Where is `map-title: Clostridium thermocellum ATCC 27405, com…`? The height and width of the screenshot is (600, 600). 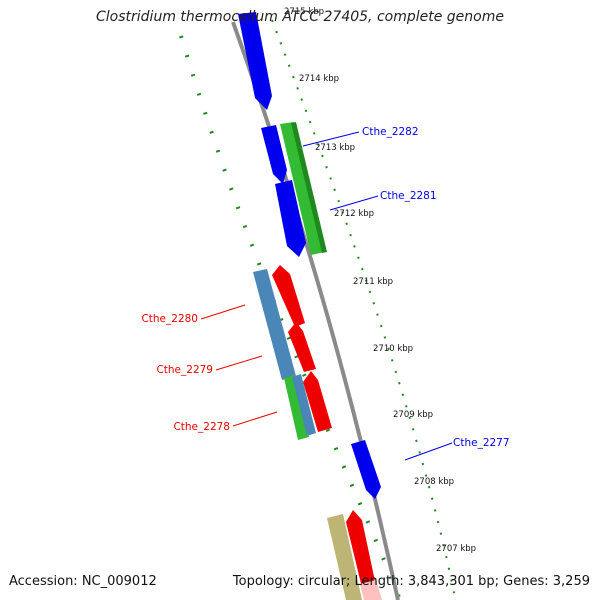 map-title: Clostridium thermocellum ATCC 27405, com… is located at coordinates (300, 17).